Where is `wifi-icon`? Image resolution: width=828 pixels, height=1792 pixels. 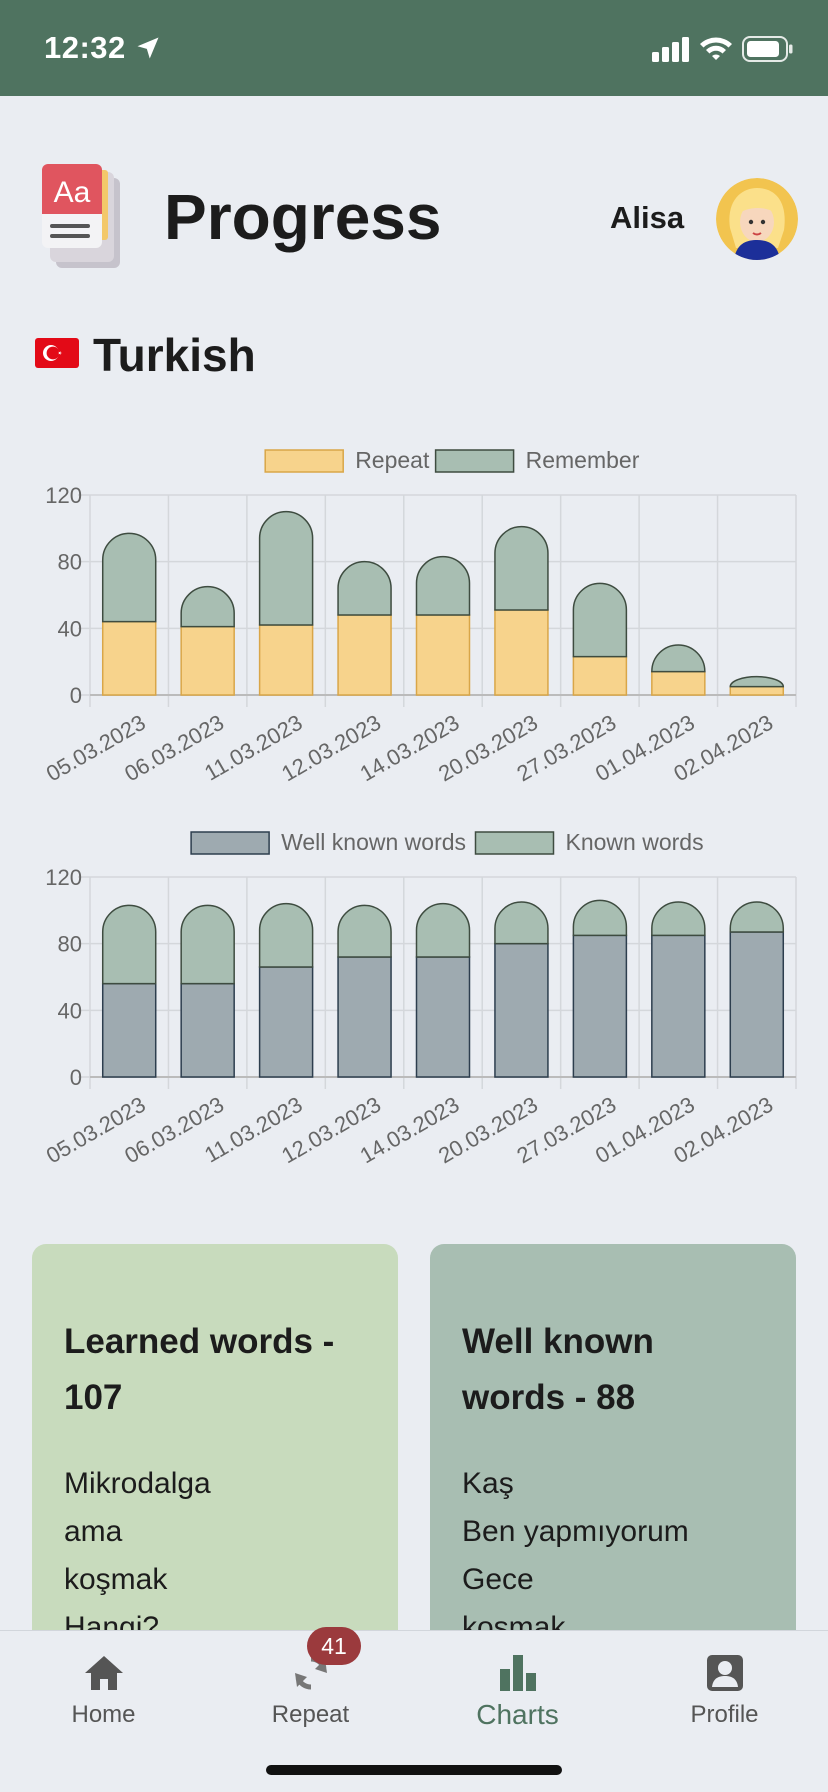
wifi-icon is located at coordinates (716, 48).